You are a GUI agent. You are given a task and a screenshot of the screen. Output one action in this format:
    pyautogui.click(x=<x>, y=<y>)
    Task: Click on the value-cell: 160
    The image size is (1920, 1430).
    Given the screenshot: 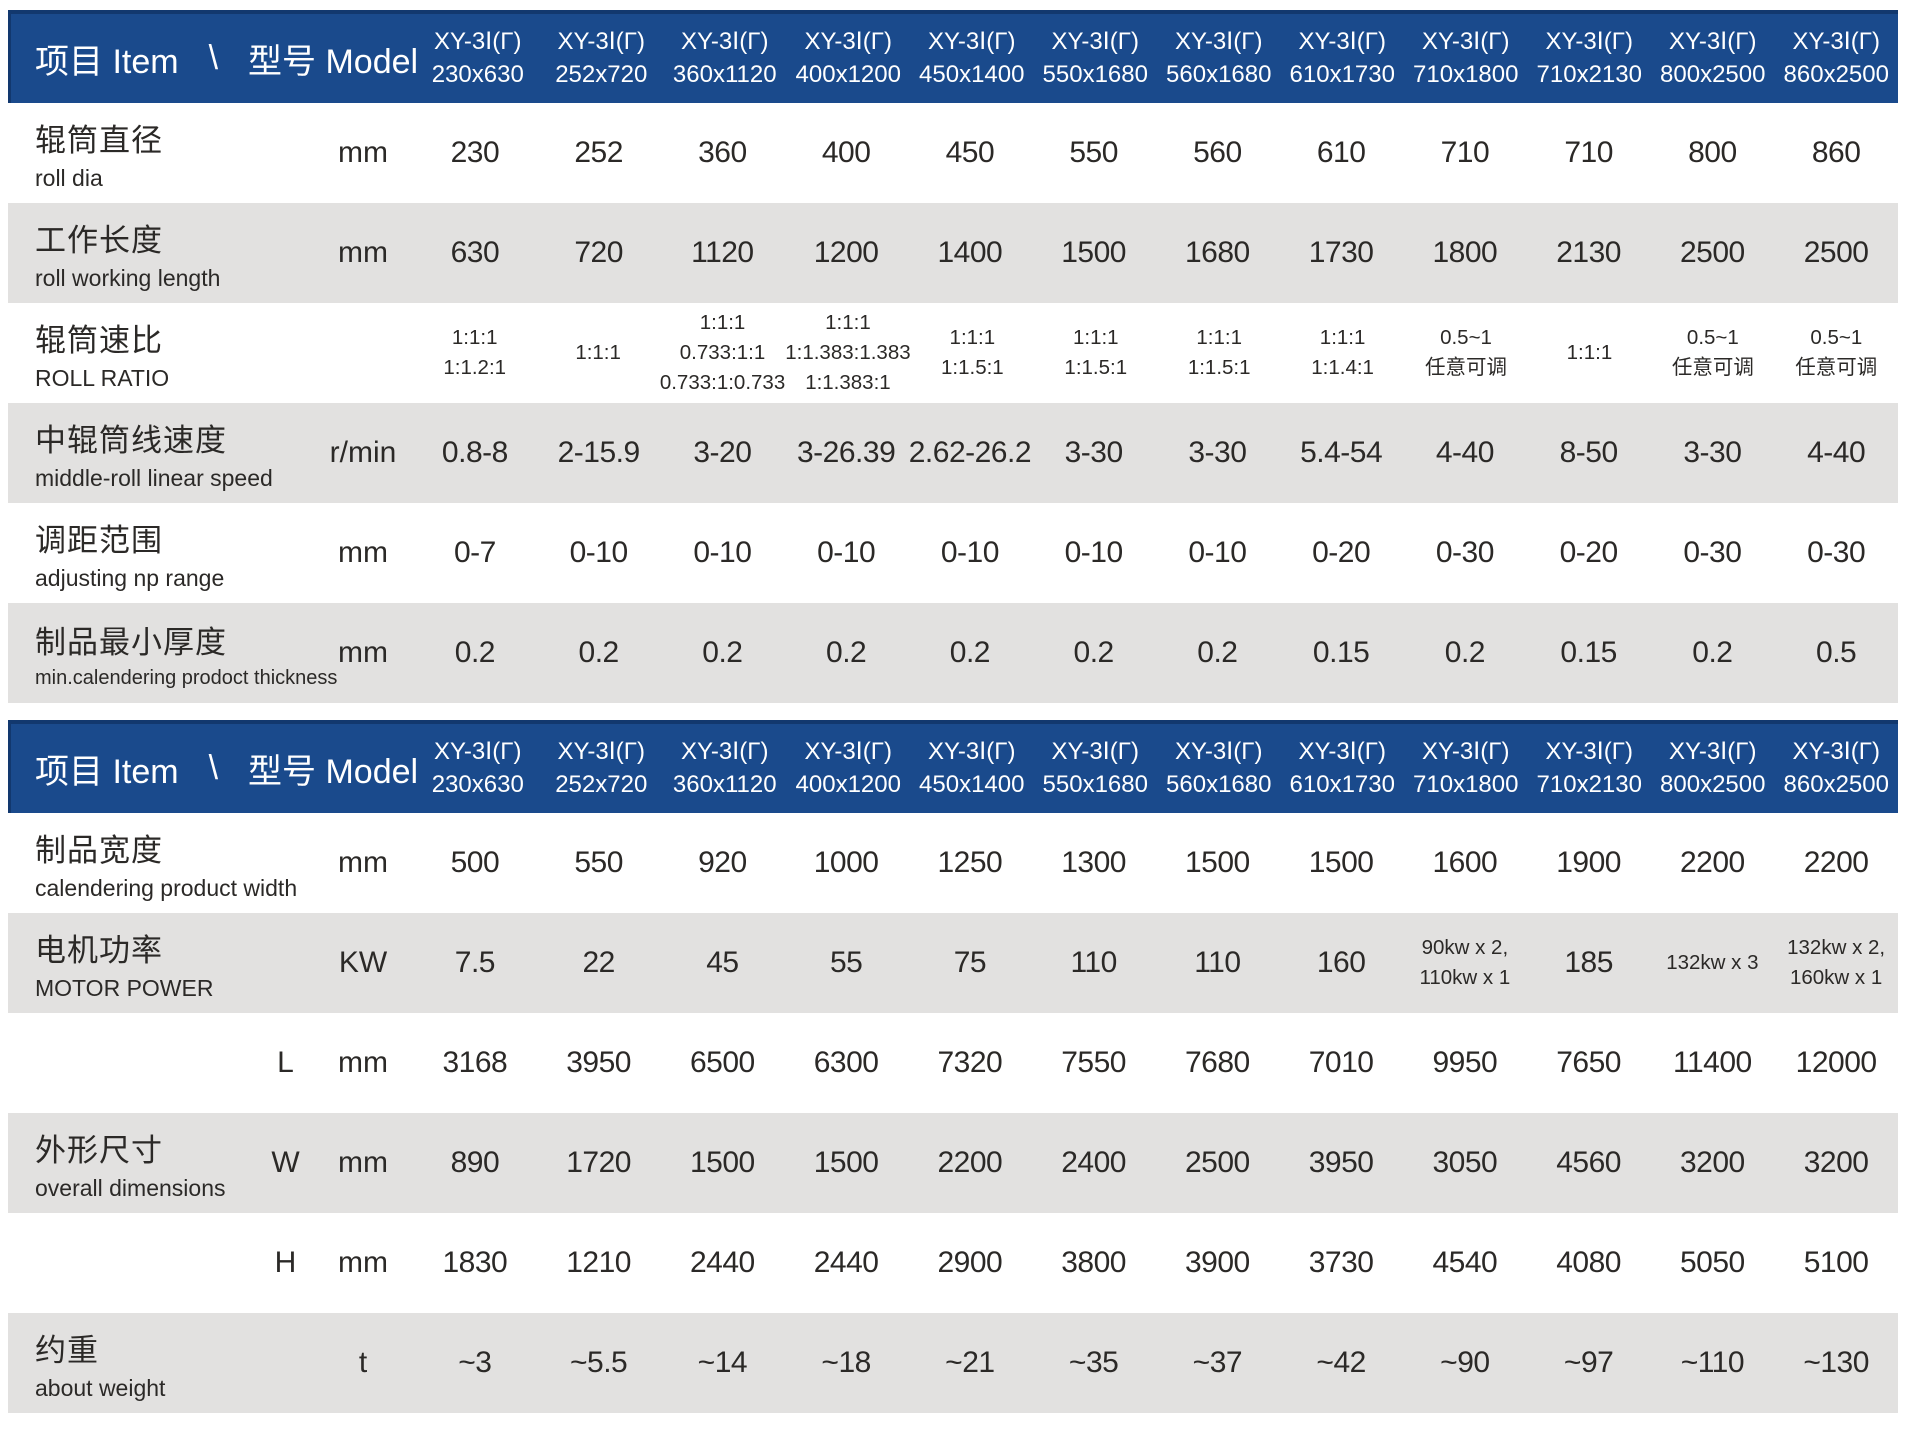 What is the action you would take?
    pyautogui.click(x=1341, y=962)
    